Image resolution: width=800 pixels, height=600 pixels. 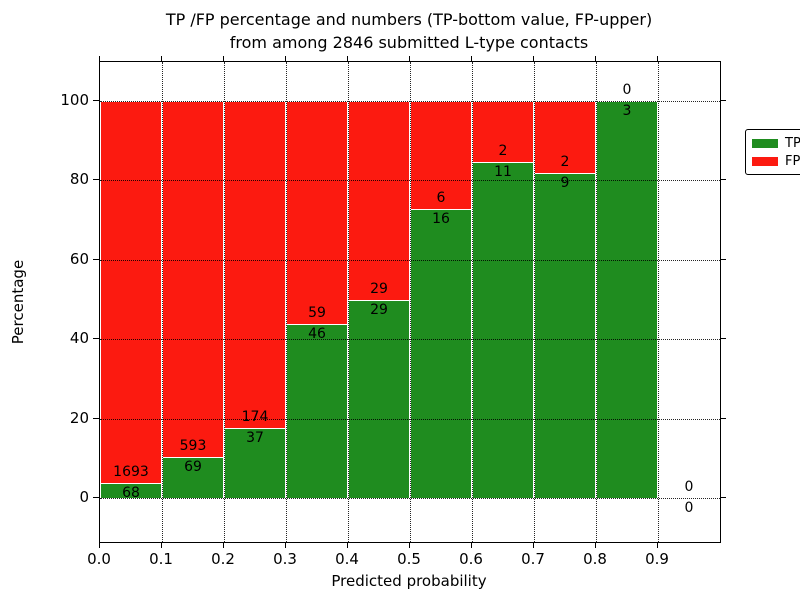 I want to click on fp-count-label-bin4: 29, so click(x=379, y=288).